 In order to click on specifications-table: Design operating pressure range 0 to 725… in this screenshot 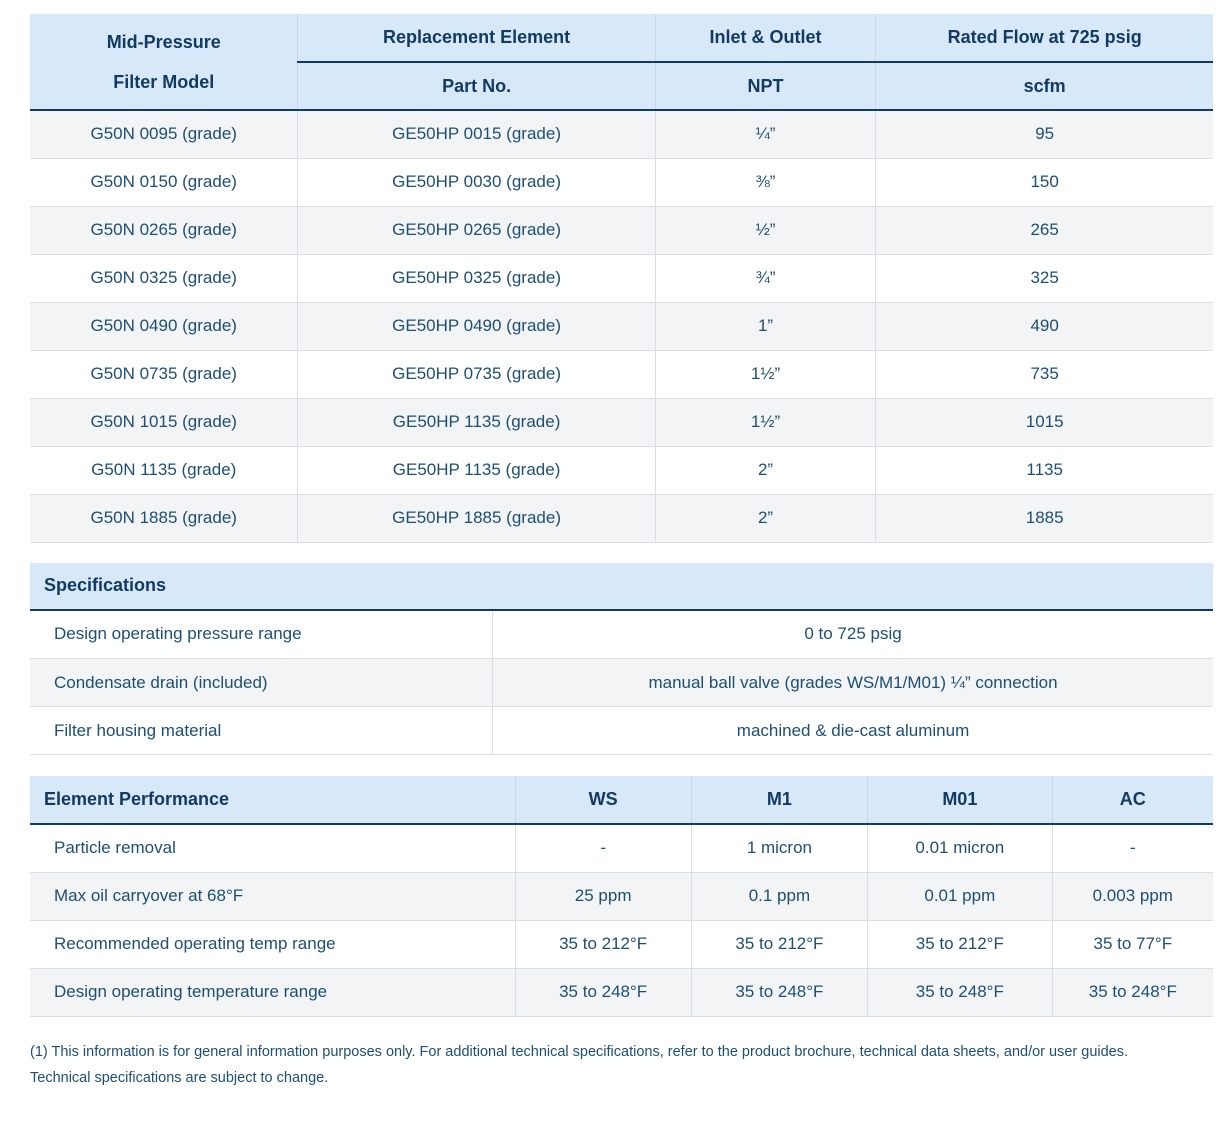, I will do `click(621, 682)`.